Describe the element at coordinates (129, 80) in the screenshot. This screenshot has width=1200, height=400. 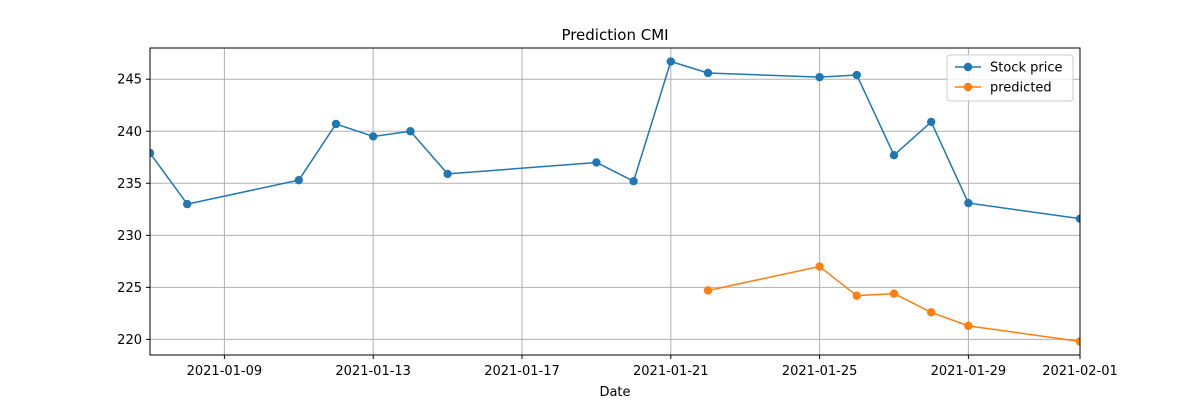
I see `y-tick-label: 245` at that location.